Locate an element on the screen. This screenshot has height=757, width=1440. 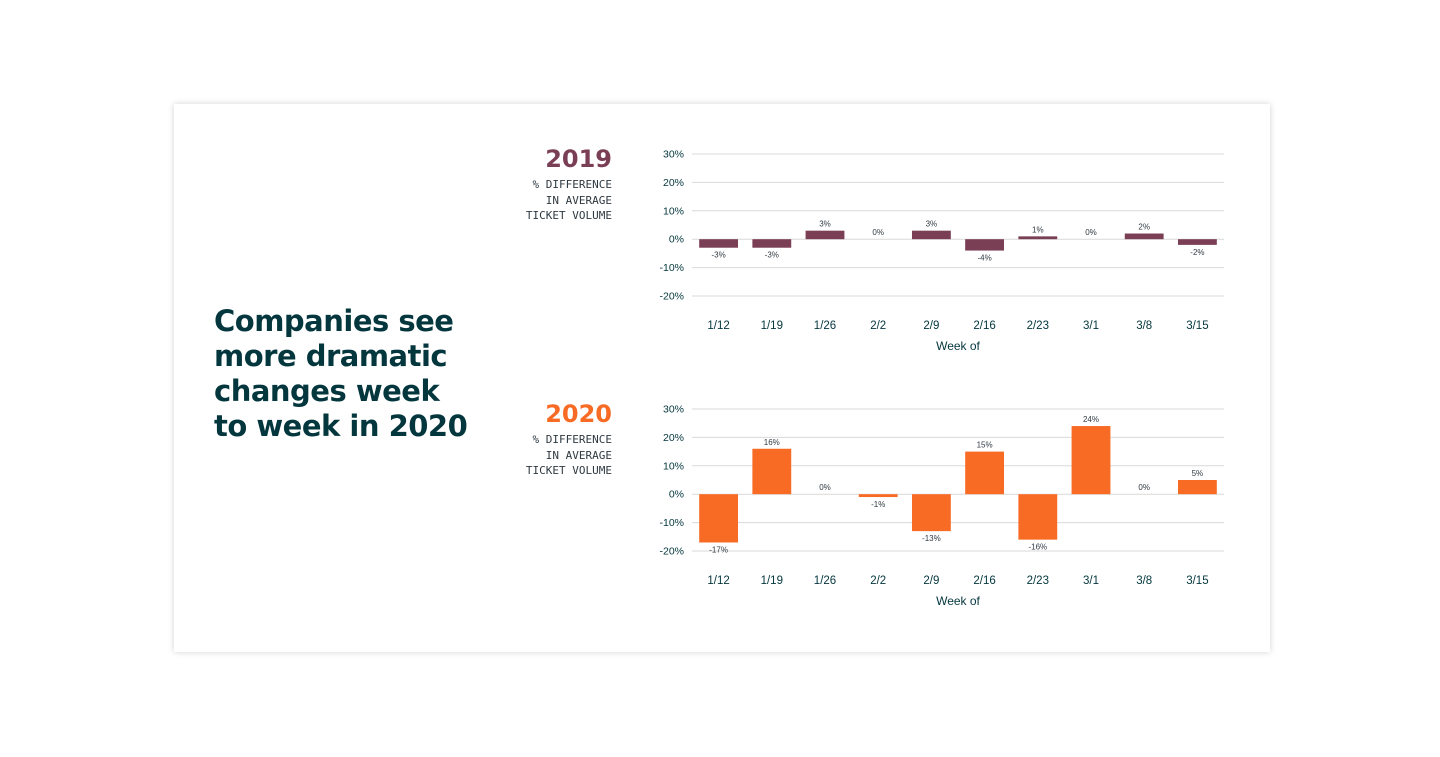
bar-2019-2/16 is located at coordinates (985, 245).